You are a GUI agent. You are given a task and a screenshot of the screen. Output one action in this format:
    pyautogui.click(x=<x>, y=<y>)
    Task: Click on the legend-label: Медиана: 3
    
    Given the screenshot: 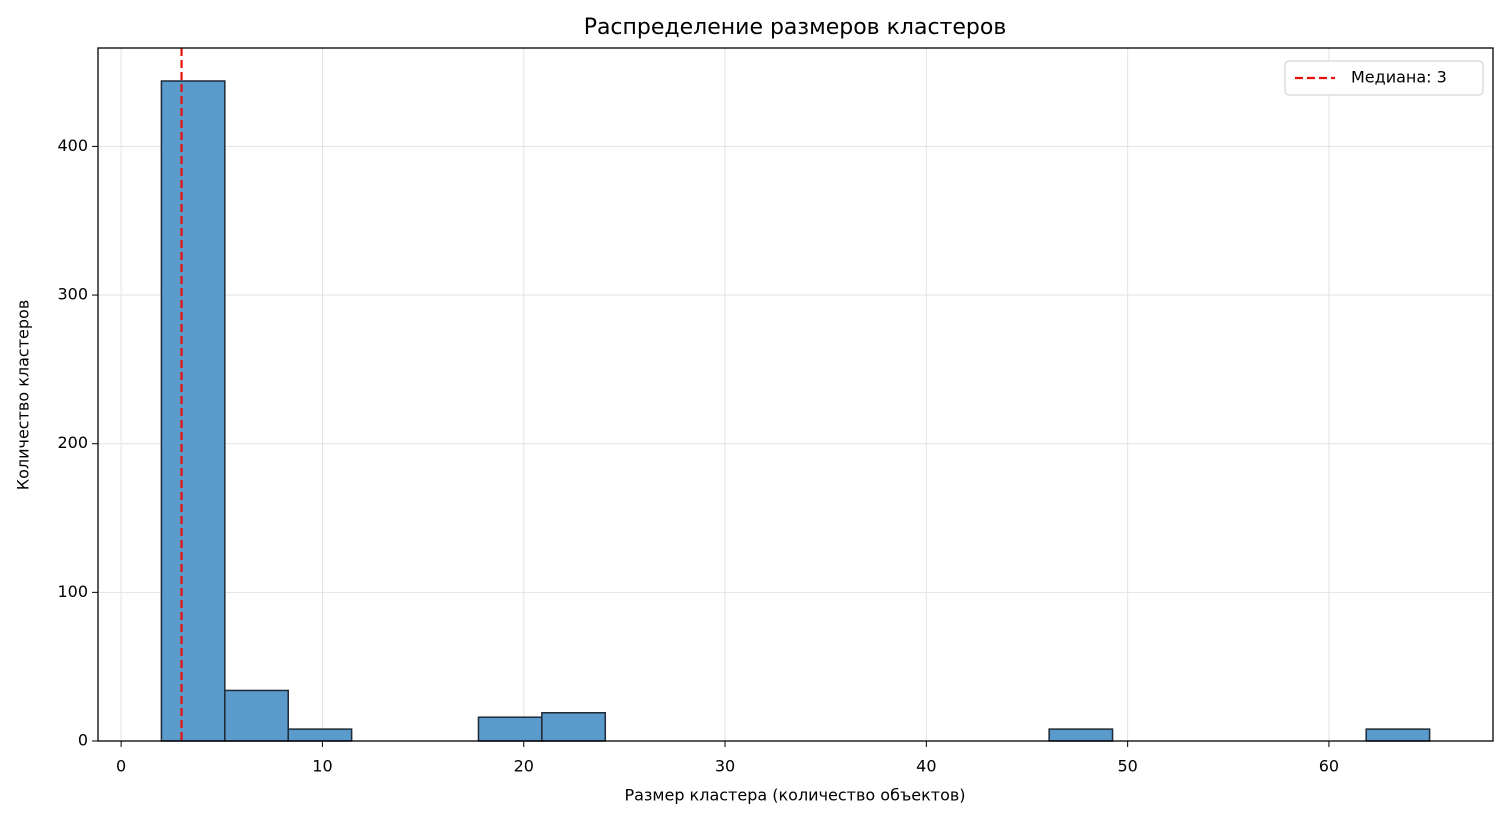 What is the action you would take?
    pyautogui.click(x=1399, y=77)
    